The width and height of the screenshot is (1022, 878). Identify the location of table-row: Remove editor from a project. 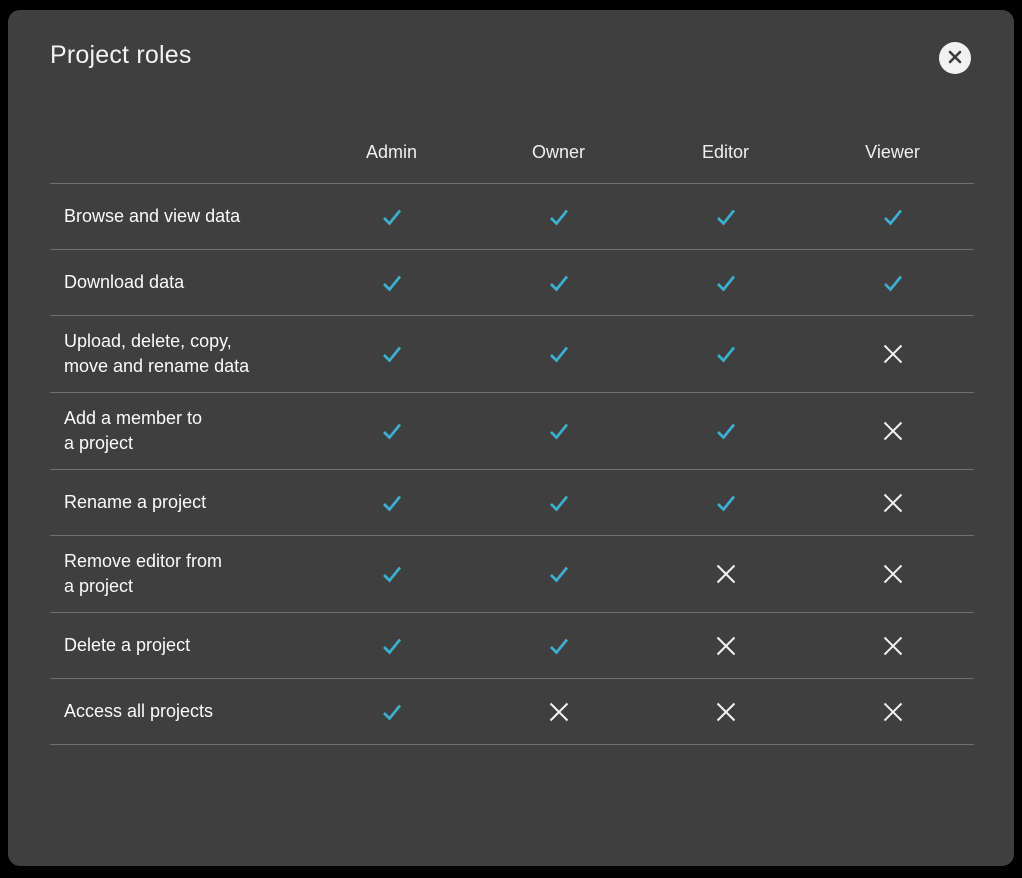
(512, 574).